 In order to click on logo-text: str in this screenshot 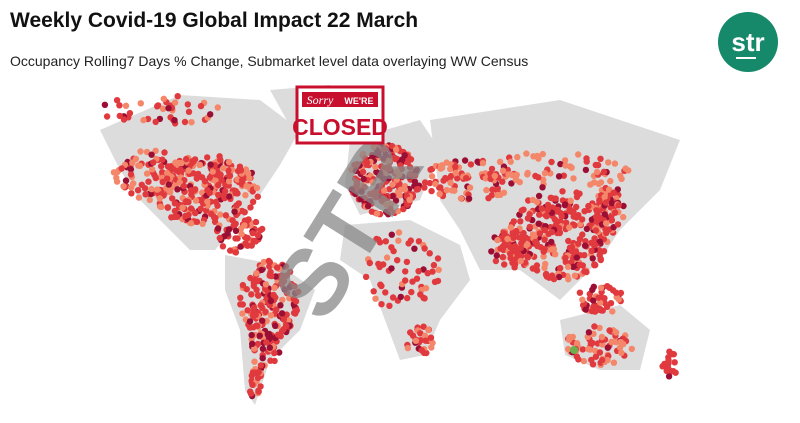, I will do `click(747, 42)`.